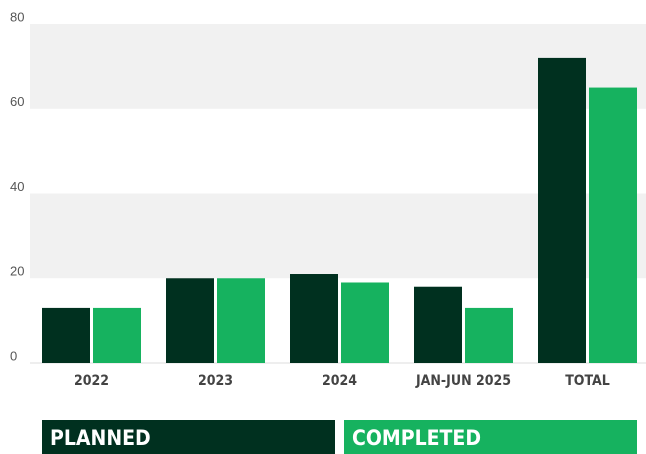  Describe the element at coordinates (17, 16) in the screenshot. I see `y-tick-label: 80` at that location.